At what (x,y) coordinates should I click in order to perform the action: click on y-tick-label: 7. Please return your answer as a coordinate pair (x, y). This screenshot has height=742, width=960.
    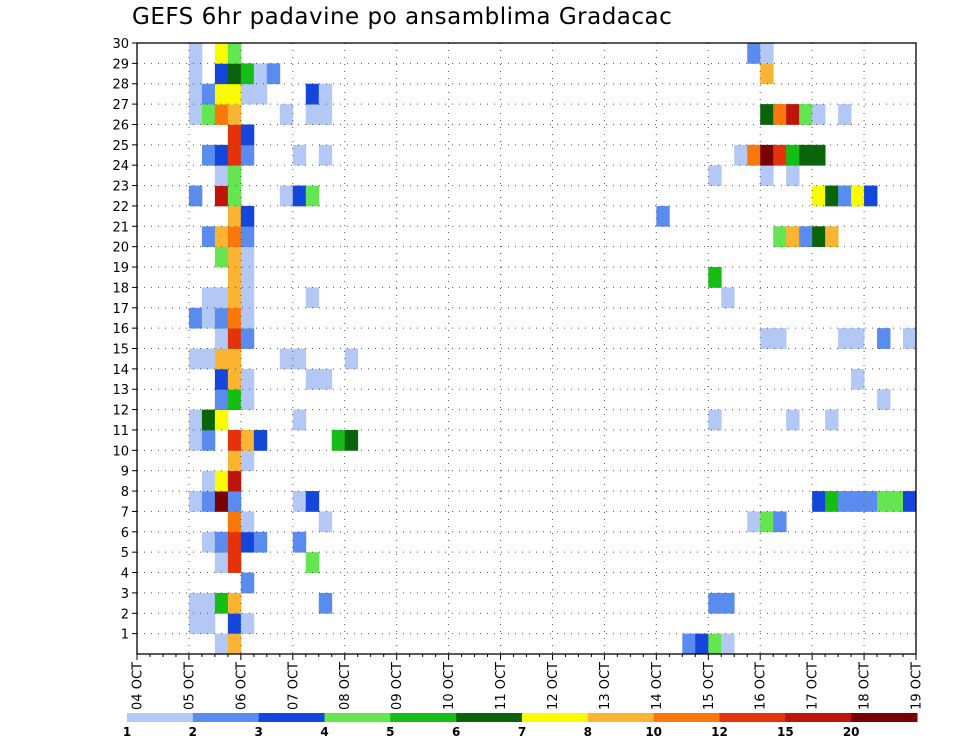
    Looking at the image, I should click on (125, 512).